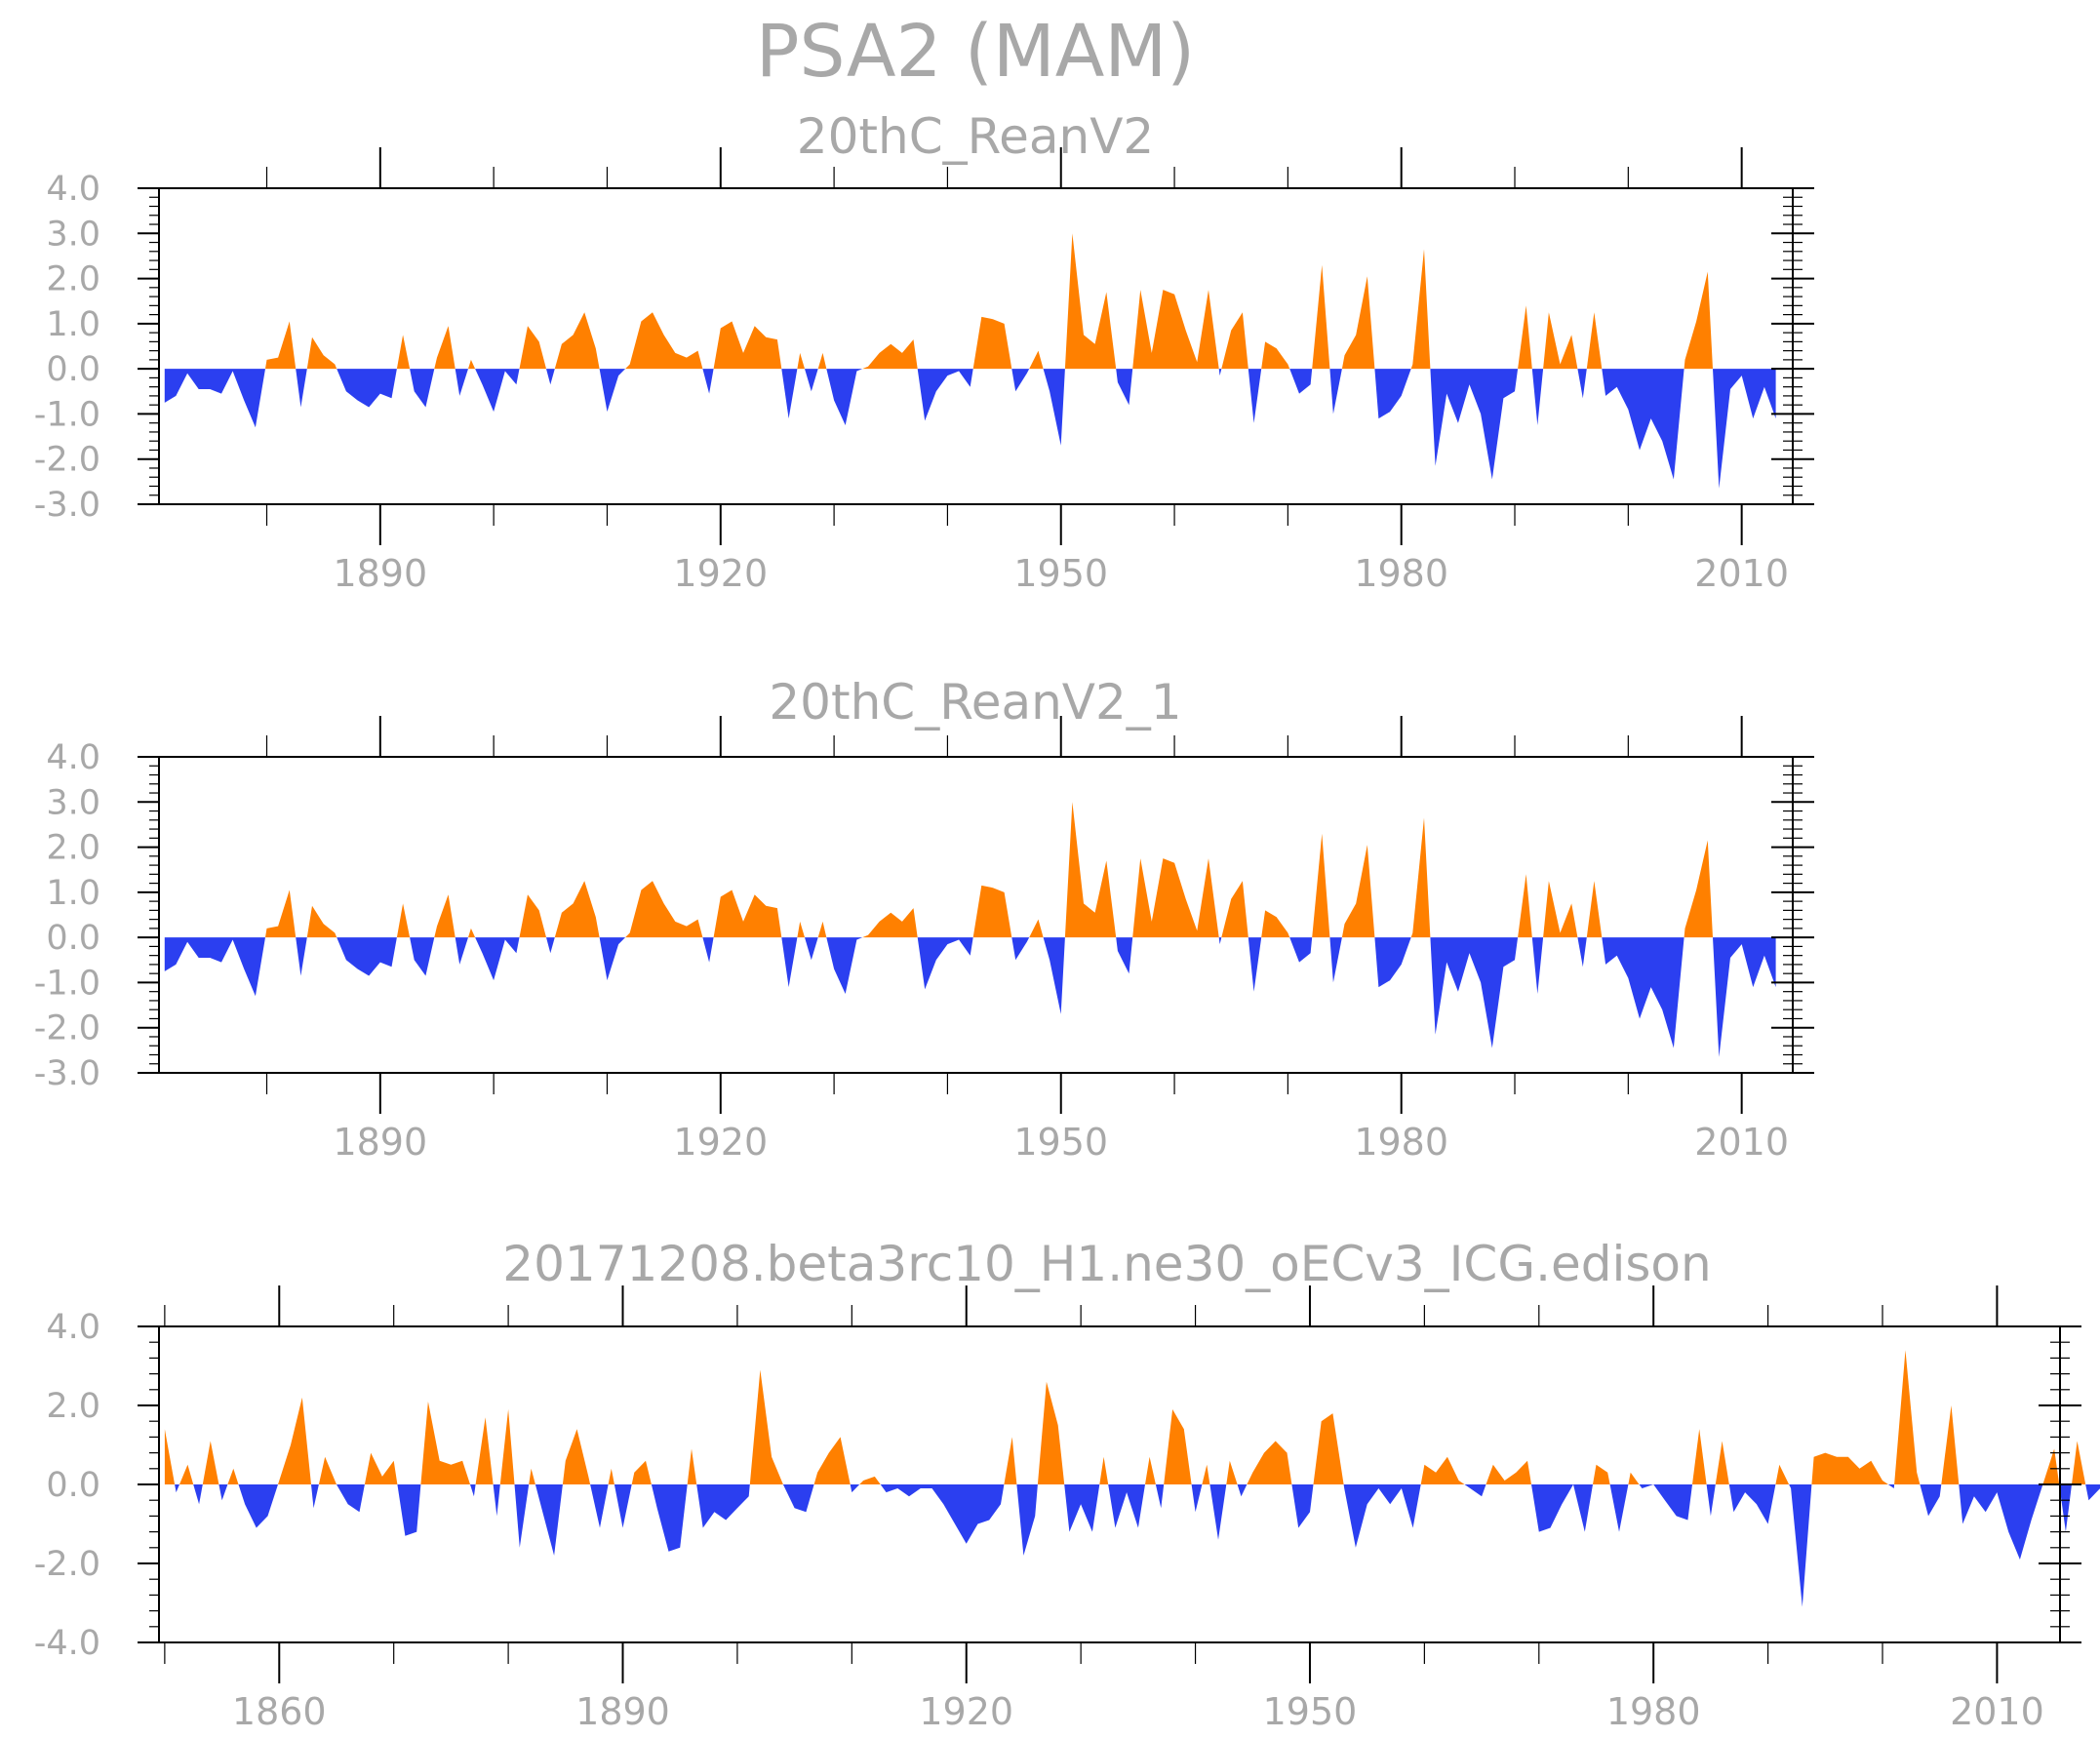 The height and width of the screenshot is (1739, 2100). I want to click on x-tick-label: 1950, so click(1061, 573).